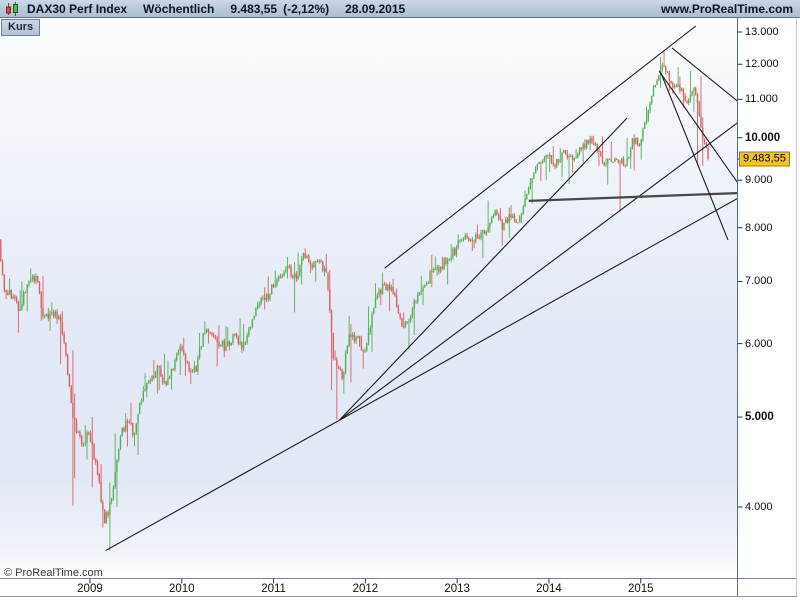 The height and width of the screenshot is (600, 800). Describe the element at coordinates (759, 180) in the screenshot. I see `y-axis-label: 9.000` at that location.